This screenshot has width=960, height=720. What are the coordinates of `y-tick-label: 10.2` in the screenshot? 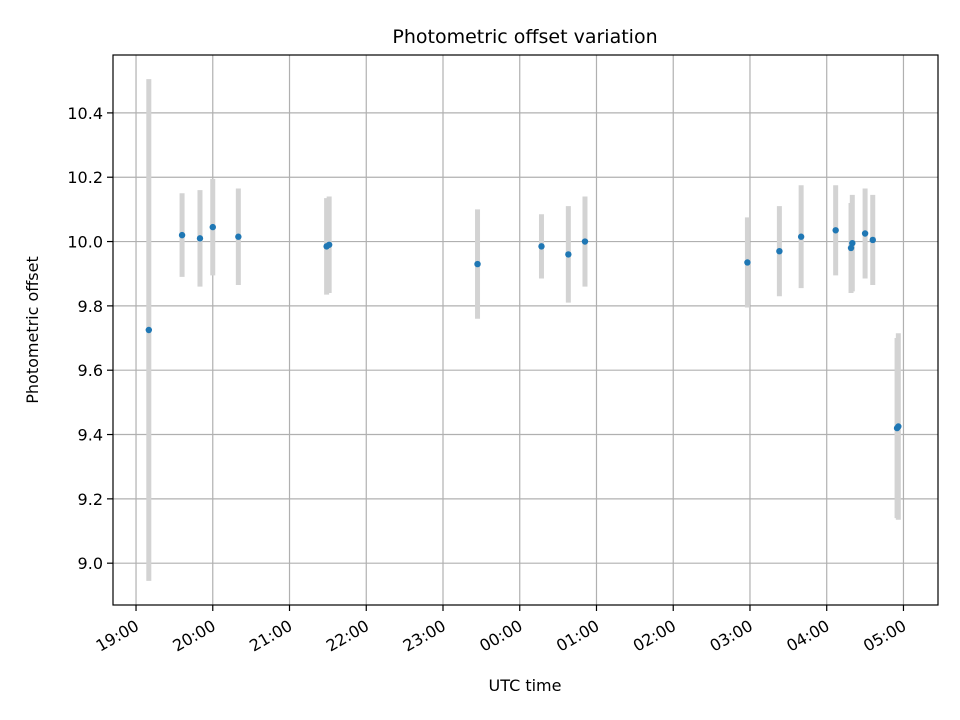 It's located at (85, 177).